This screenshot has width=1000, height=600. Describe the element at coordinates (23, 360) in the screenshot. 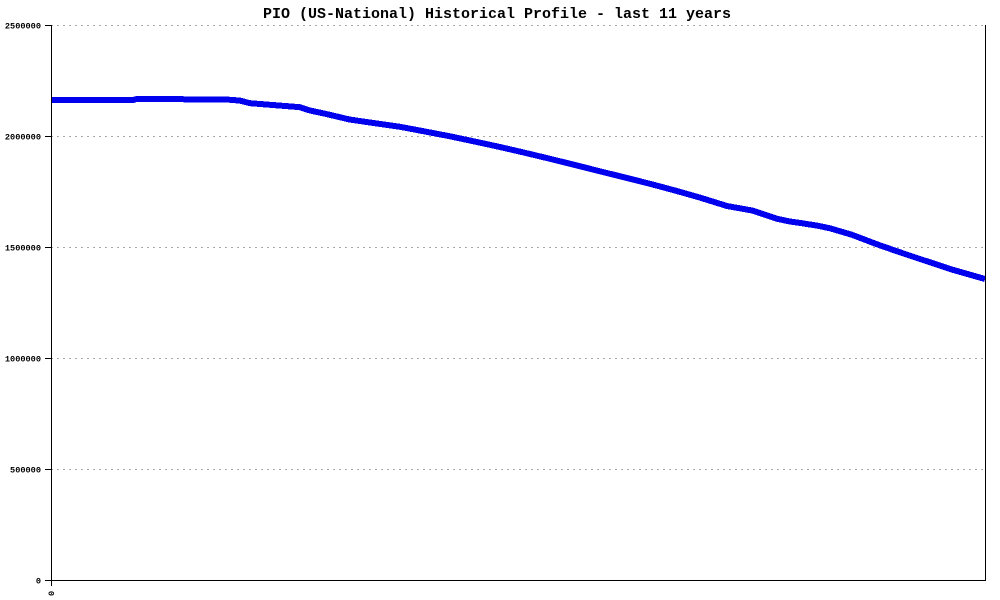

I see `svg-text: 1000000` at that location.